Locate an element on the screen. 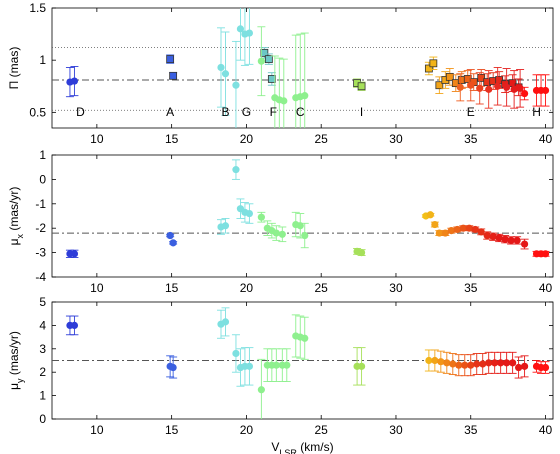 The width and height of the screenshot is (560, 454). y-axis-label-unit: (mas) is located at coordinates (14, 64).